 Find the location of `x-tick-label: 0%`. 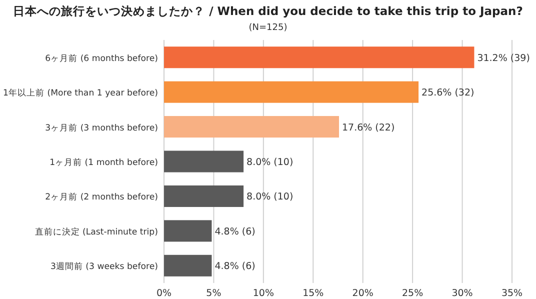

x-tick-label: 0% is located at coordinates (164, 293).